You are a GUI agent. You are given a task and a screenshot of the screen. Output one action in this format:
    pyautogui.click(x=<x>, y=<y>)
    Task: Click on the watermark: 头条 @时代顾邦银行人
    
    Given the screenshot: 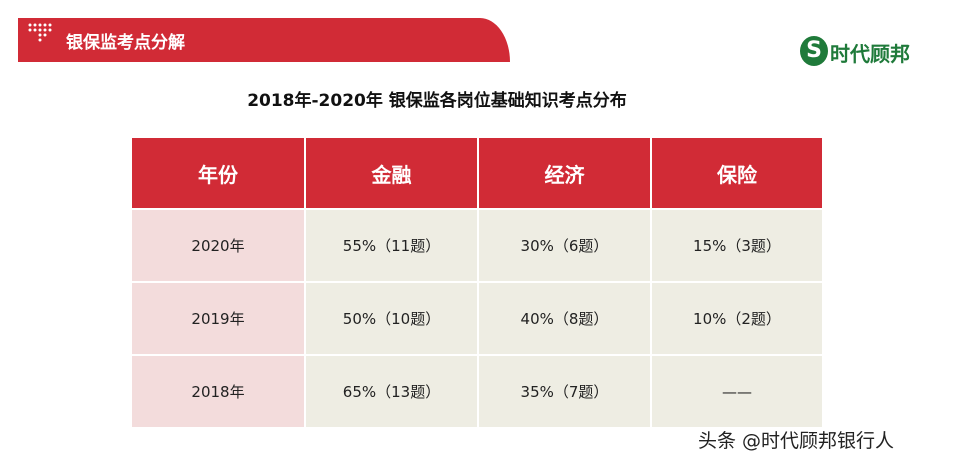 What is the action you would take?
    pyautogui.click(x=796, y=441)
    